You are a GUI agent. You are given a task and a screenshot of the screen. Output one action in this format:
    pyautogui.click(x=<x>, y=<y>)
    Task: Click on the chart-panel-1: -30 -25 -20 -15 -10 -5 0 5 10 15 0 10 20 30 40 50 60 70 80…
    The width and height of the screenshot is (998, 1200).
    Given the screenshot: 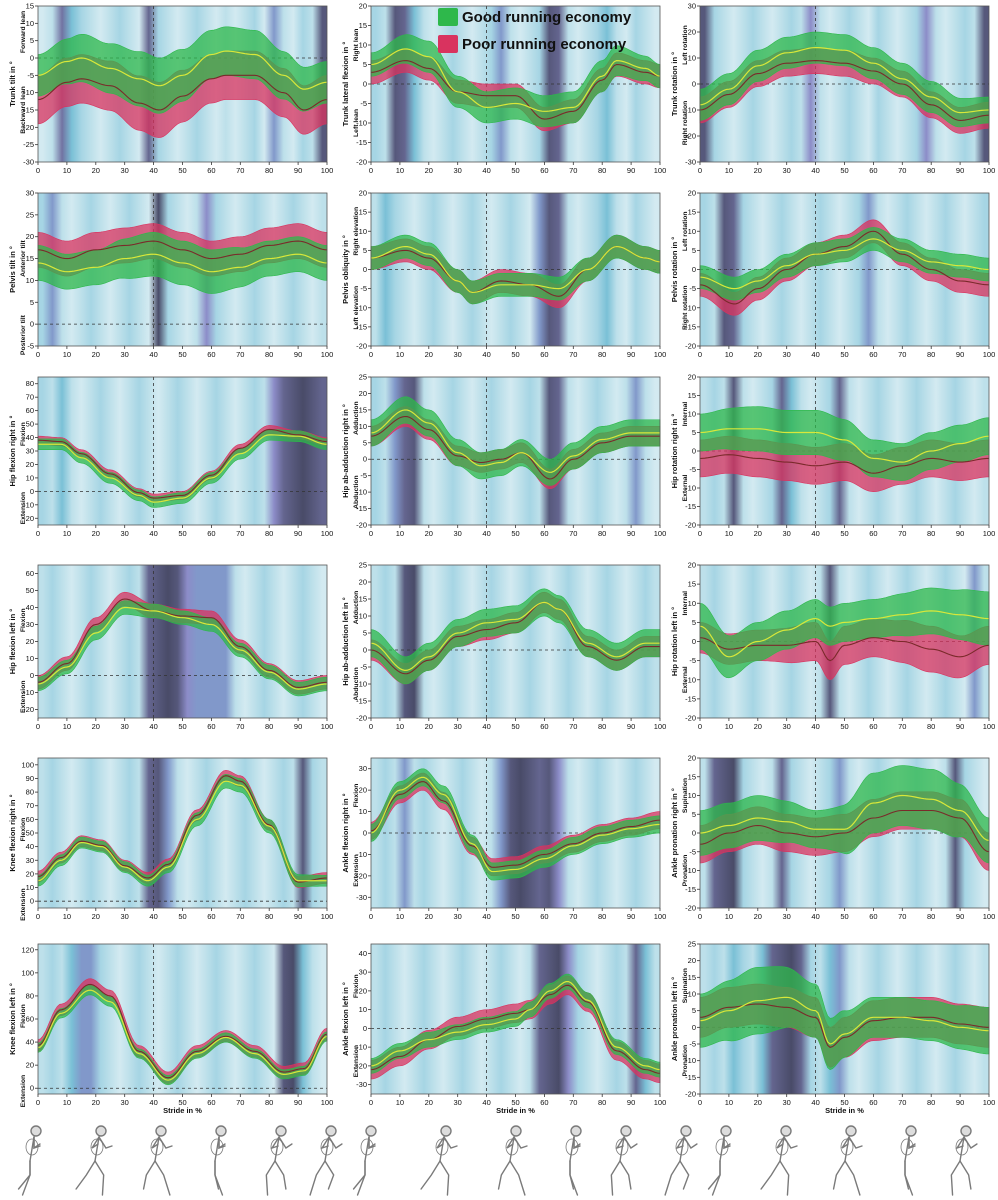 What is the action you would take?
    pyautogui.click(x=170, y=89)
    